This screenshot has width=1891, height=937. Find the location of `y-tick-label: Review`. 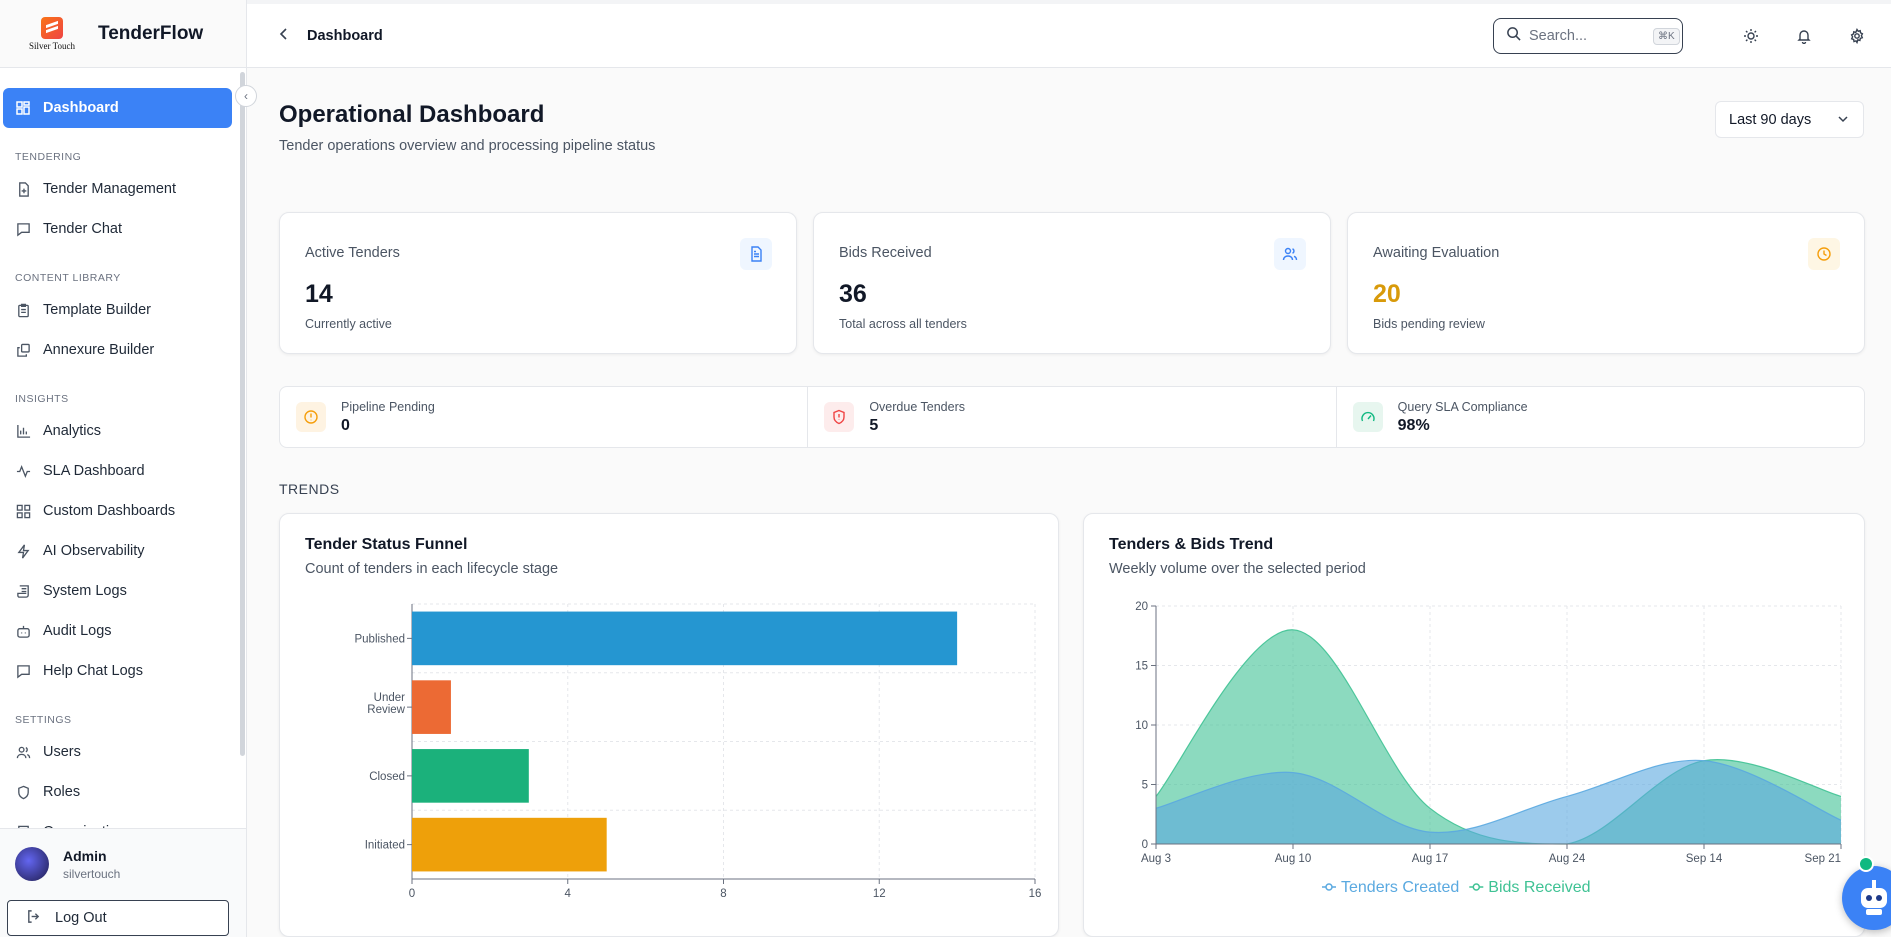

y-tick-label: Review is located at coordinates (386, 710).